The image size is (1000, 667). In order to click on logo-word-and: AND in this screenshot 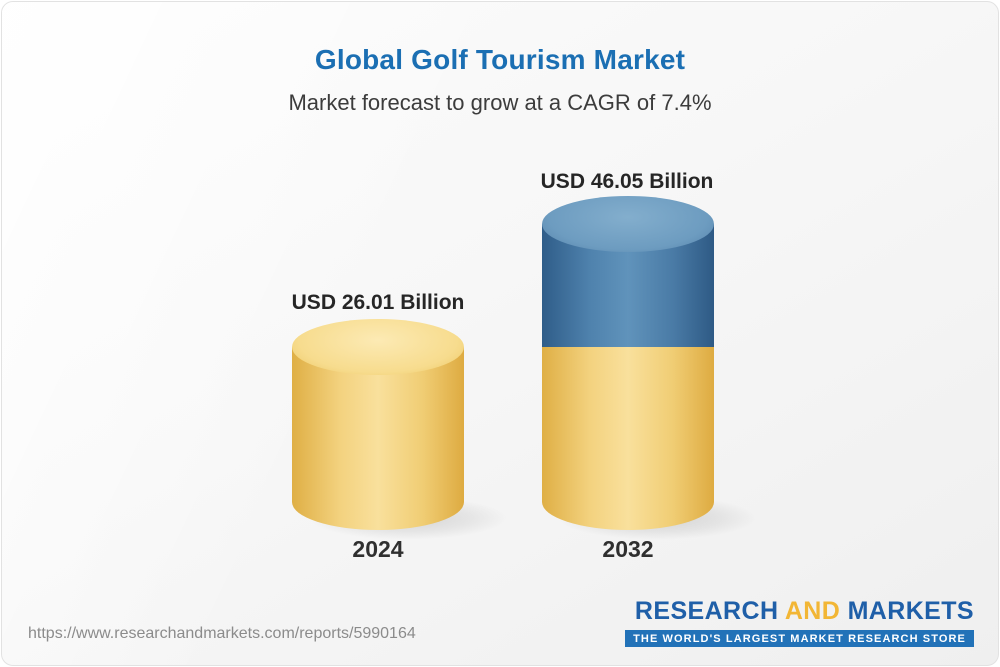, I will do `click(812, 611)`.